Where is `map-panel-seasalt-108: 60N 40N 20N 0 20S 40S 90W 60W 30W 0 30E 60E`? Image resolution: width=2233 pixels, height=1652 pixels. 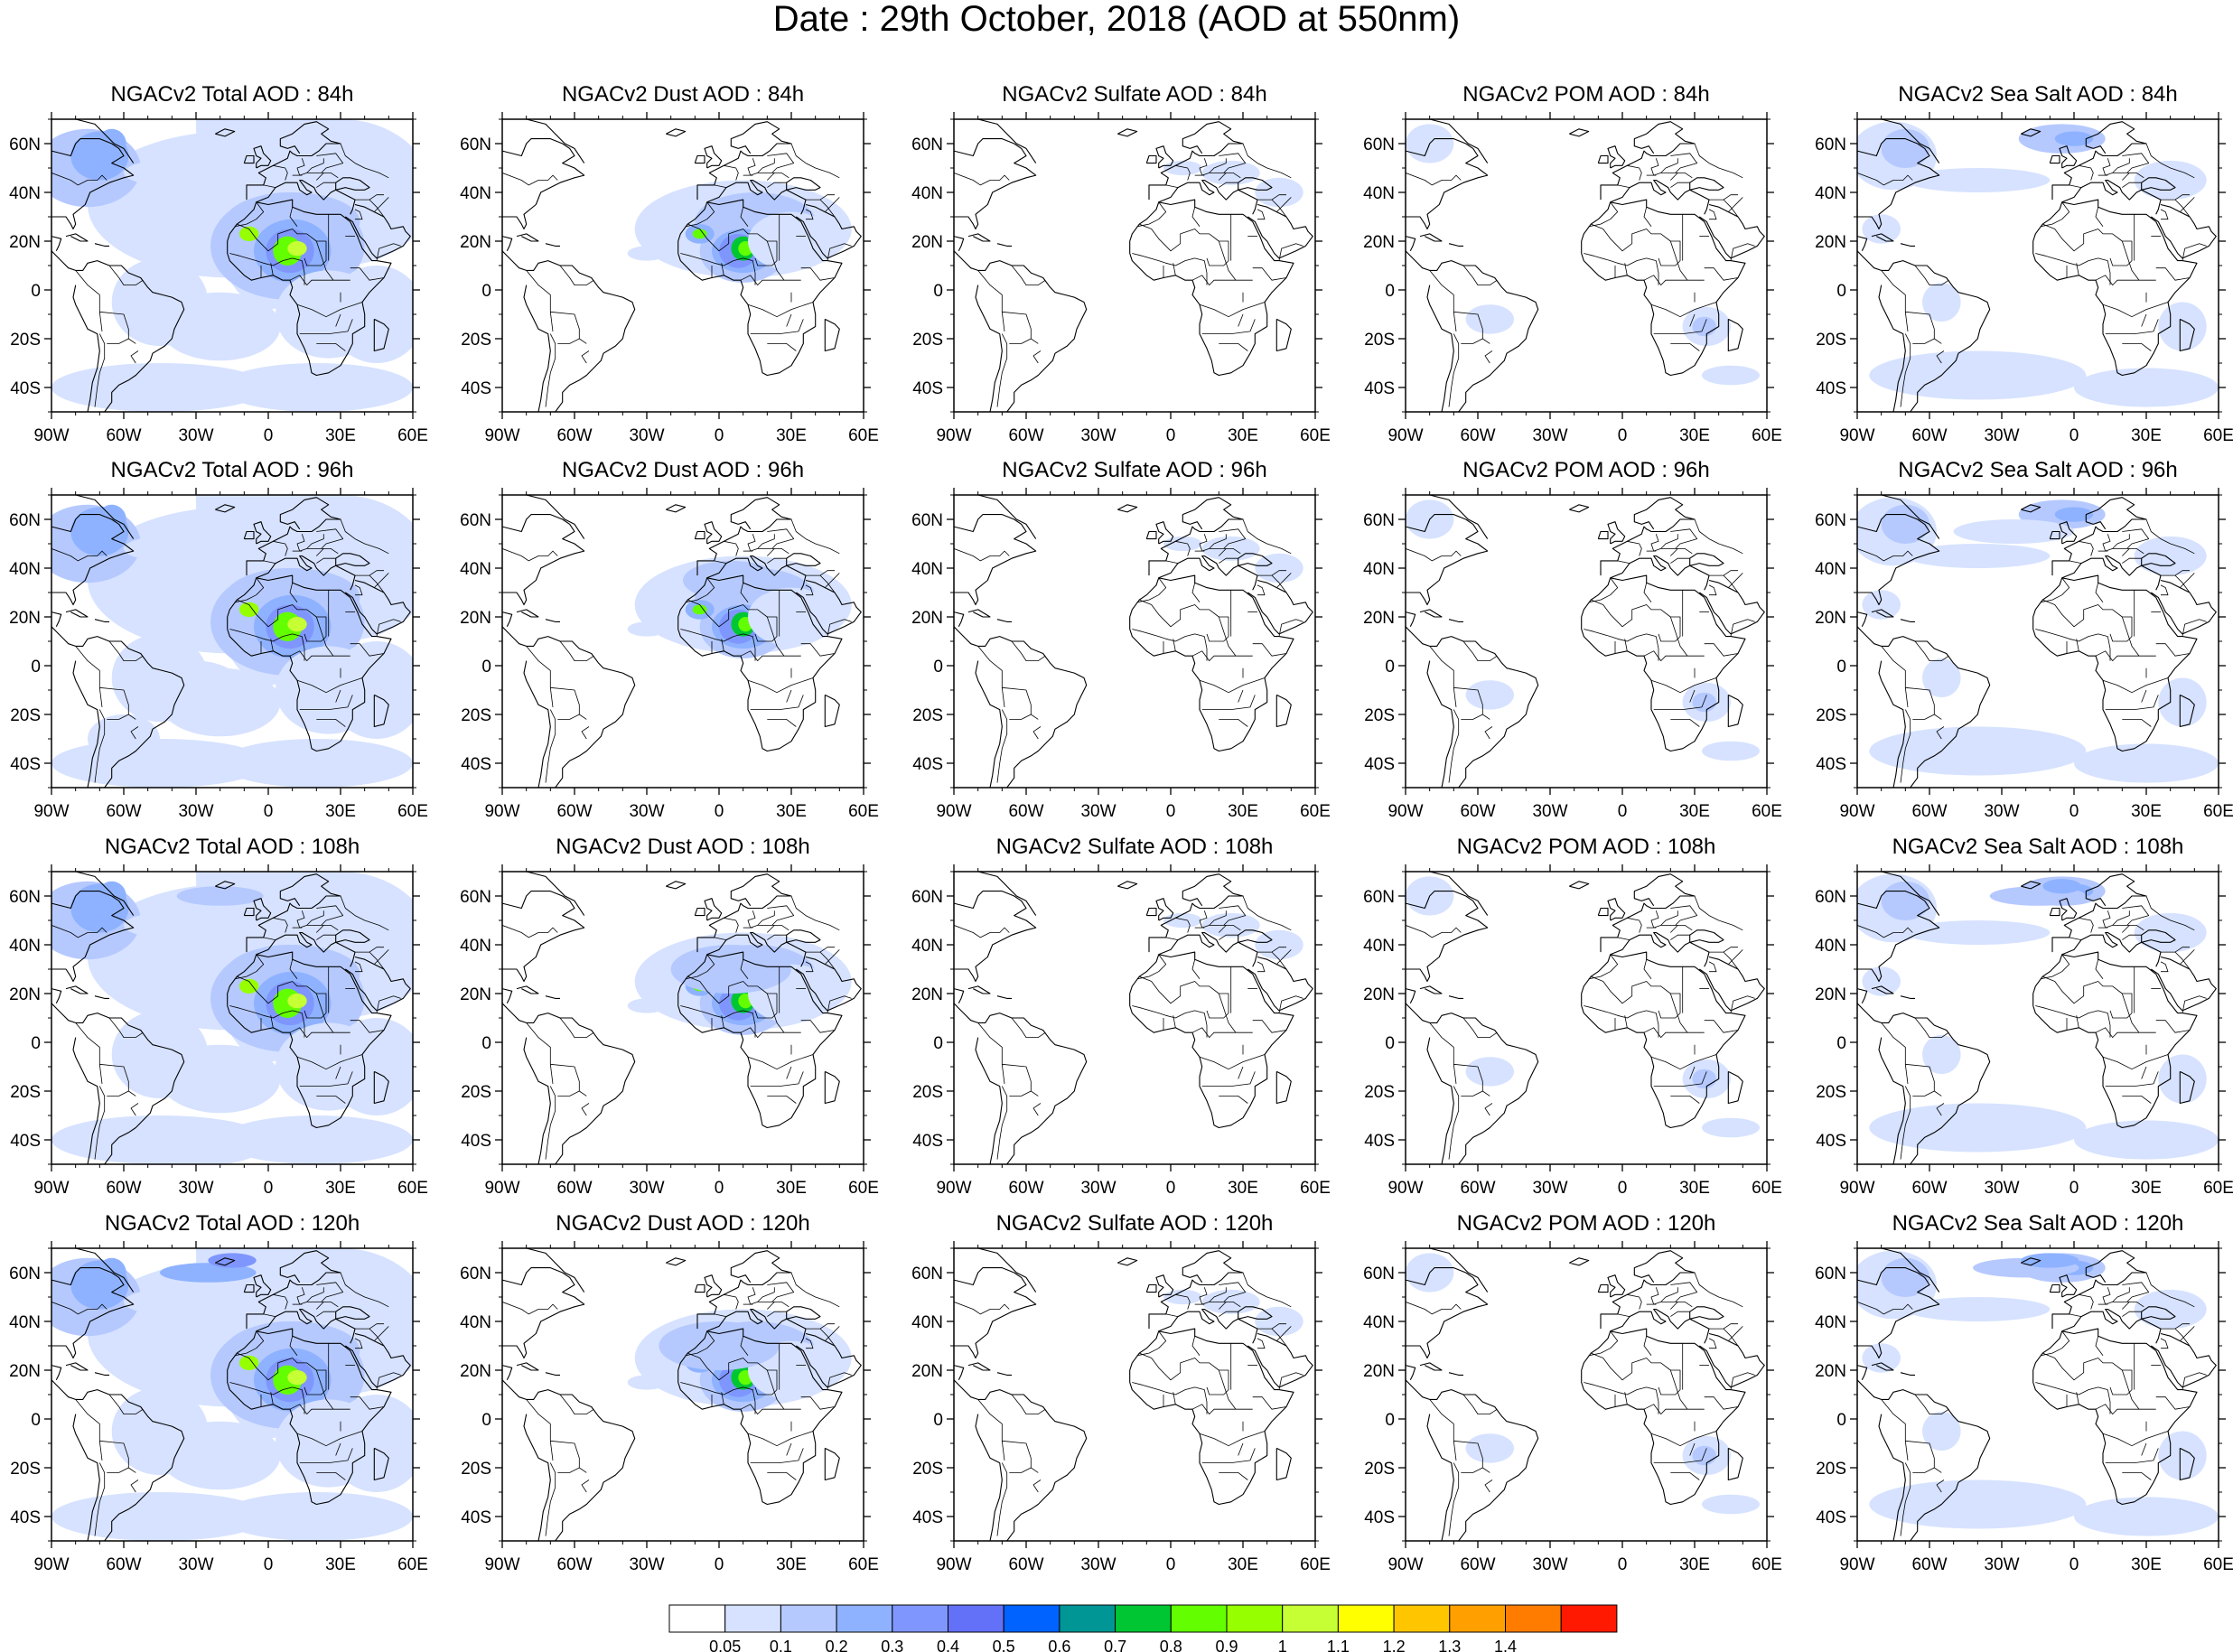
map-panel-seasalt-108: 60N 40N 20N 0 20S 40S 90W 60W 30W 0 30E 60E is located at coordinates (2024, 1031).